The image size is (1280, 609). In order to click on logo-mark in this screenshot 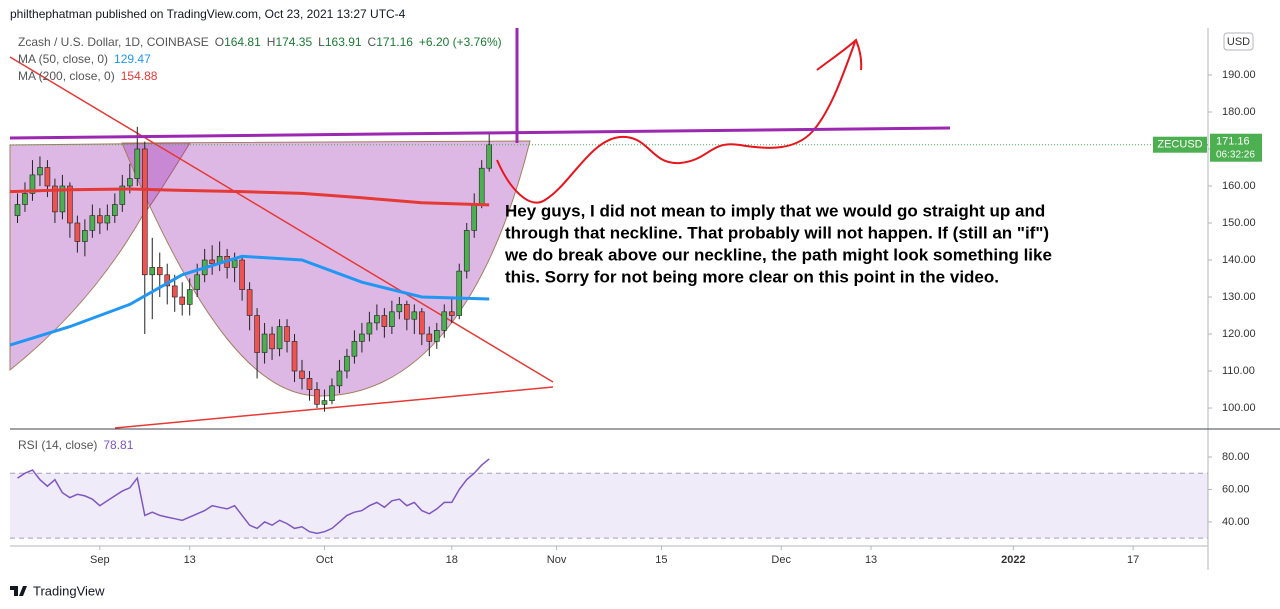, I will do `click(18, 591)`.